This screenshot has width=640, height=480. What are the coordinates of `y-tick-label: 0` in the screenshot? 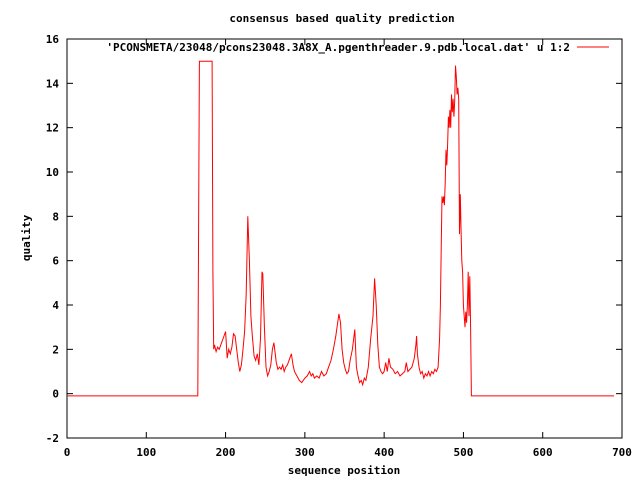 It's located at (55, 394).